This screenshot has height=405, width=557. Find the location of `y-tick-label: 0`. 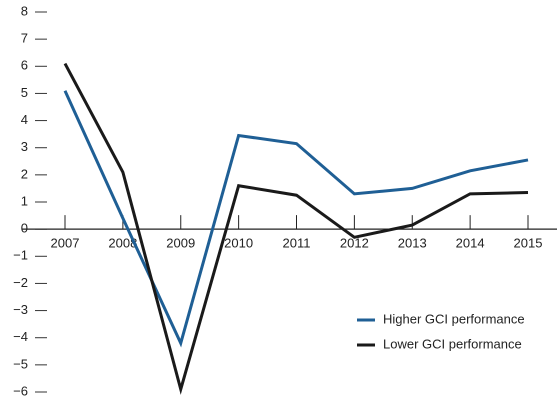

y-tick-label: 0 is located at coordinates (24, 228).